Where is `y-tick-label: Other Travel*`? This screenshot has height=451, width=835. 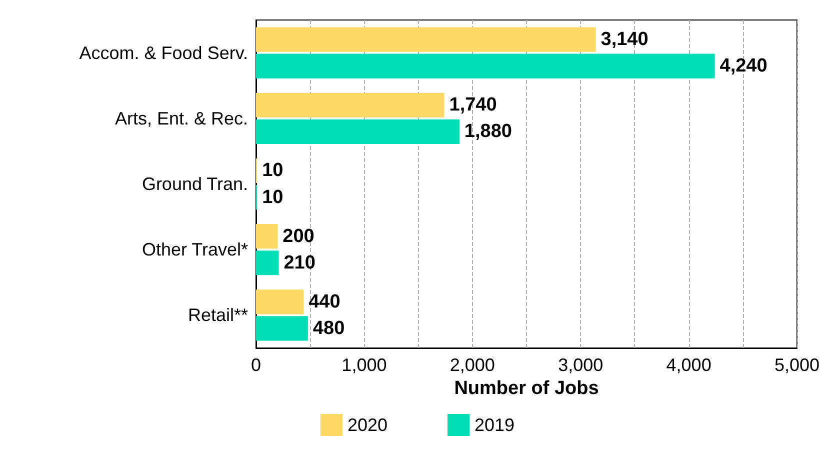
y-tick-label: Other Travel* is located at coordinates (195, 250).